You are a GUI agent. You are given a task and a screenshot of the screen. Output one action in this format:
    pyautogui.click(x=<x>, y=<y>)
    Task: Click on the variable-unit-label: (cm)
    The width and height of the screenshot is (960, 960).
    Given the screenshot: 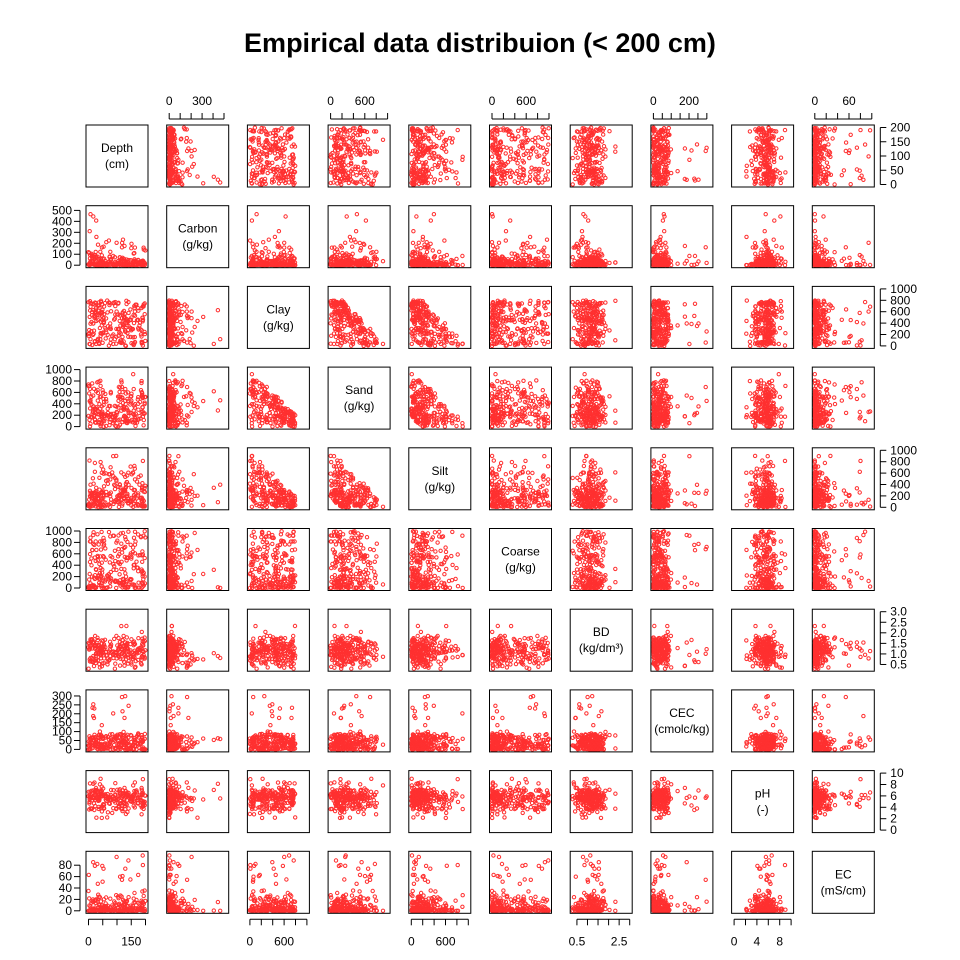 What is the action you would take?
    pyautogui.click(x=117, y=164)
    